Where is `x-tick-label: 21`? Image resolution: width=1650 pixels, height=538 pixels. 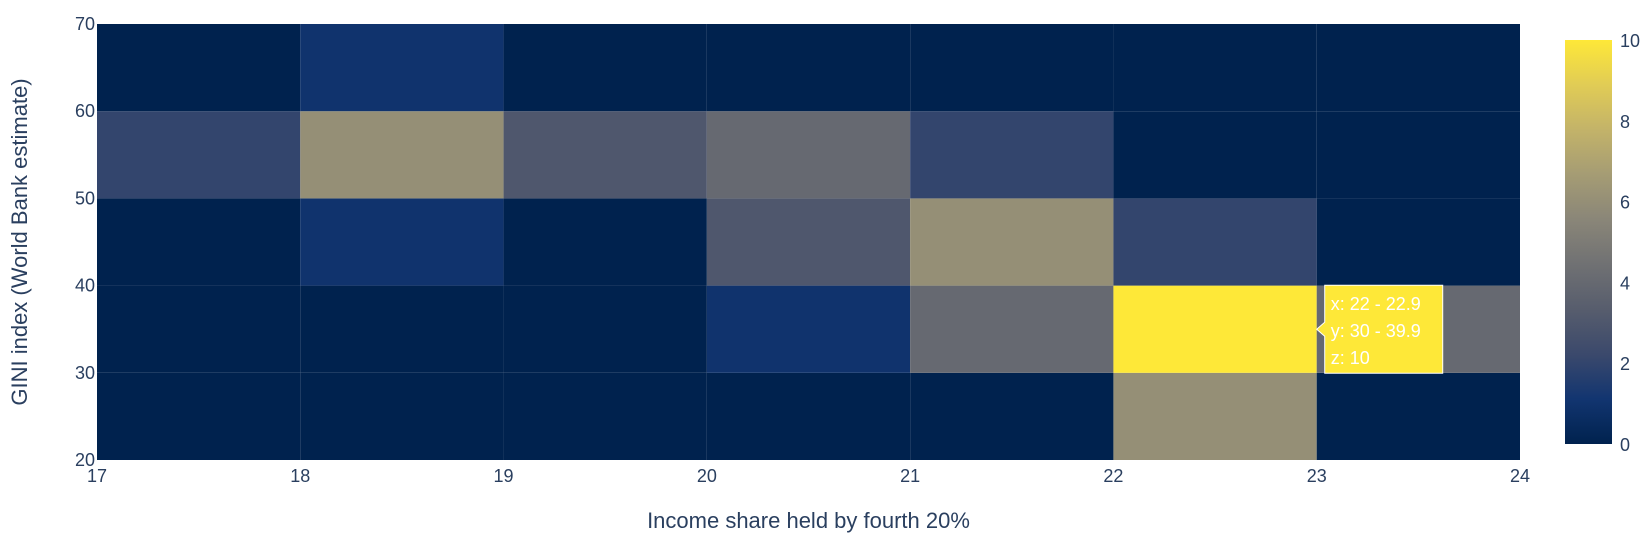 x-tick-label: 21 is located at coordinates (910, 476).